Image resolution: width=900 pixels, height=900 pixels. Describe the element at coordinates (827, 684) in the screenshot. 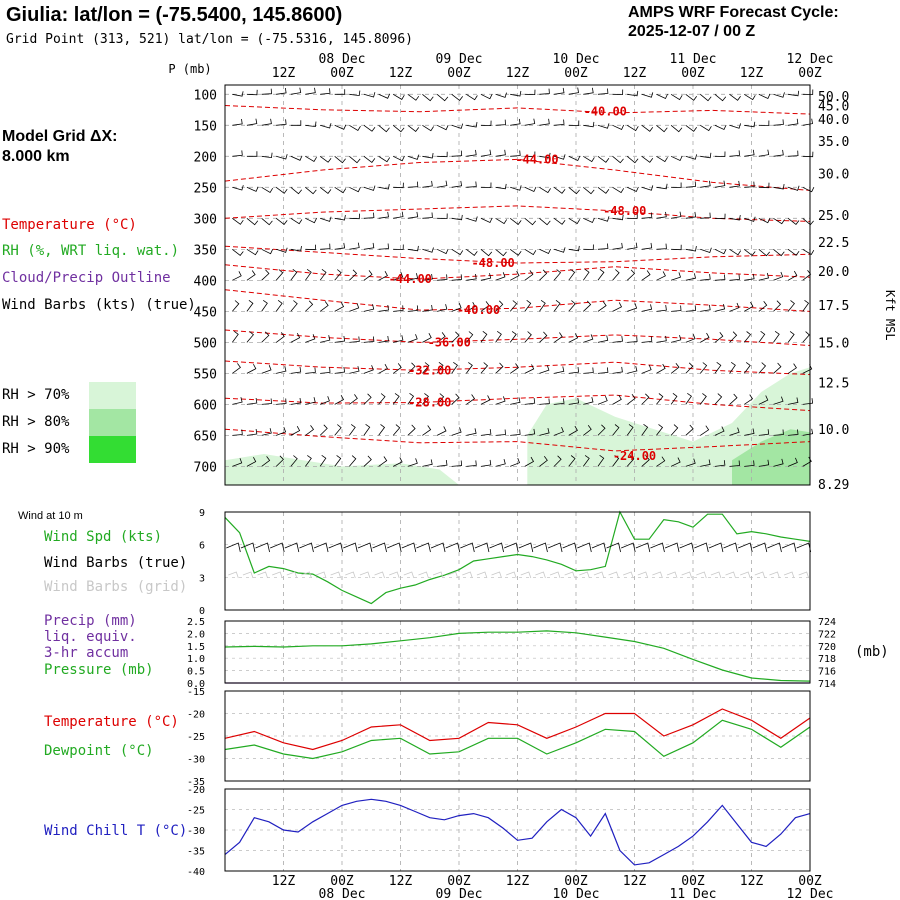

I see `pressure-tick-label-right: 714` at that location.